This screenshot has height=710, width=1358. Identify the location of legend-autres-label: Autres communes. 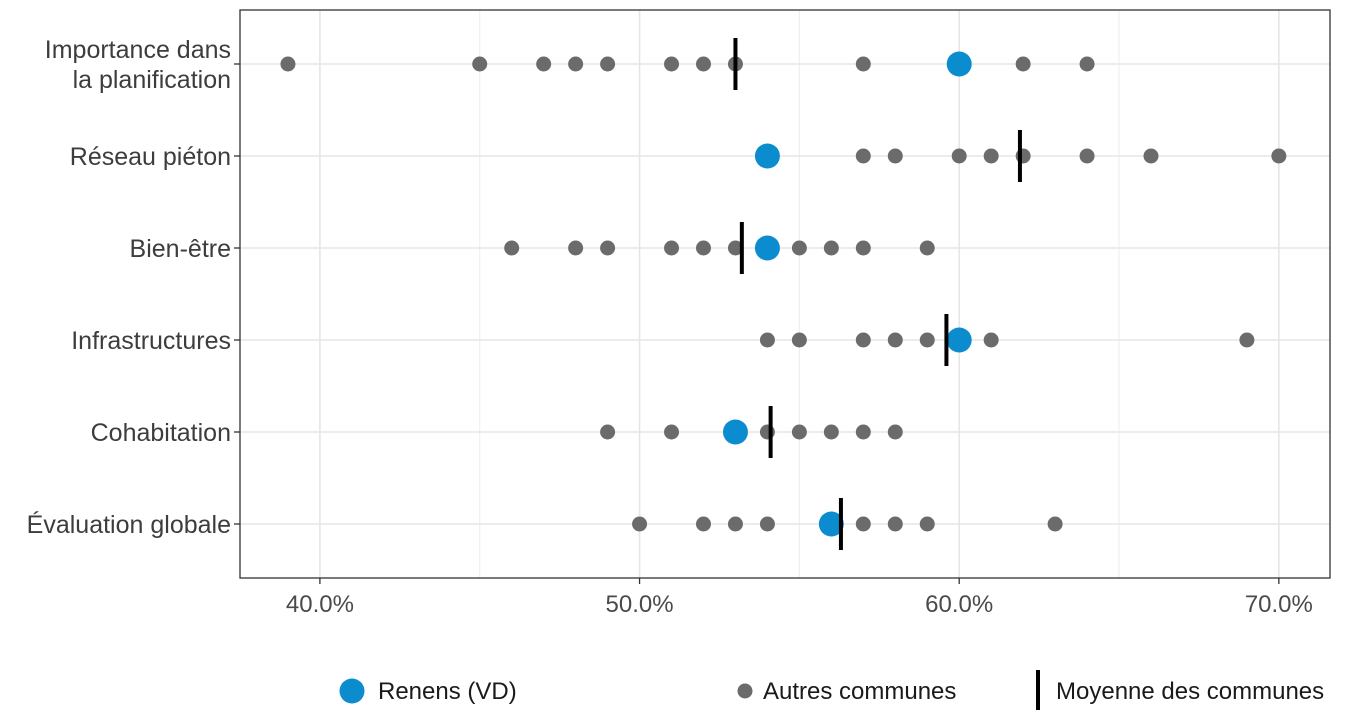
(859, 691).